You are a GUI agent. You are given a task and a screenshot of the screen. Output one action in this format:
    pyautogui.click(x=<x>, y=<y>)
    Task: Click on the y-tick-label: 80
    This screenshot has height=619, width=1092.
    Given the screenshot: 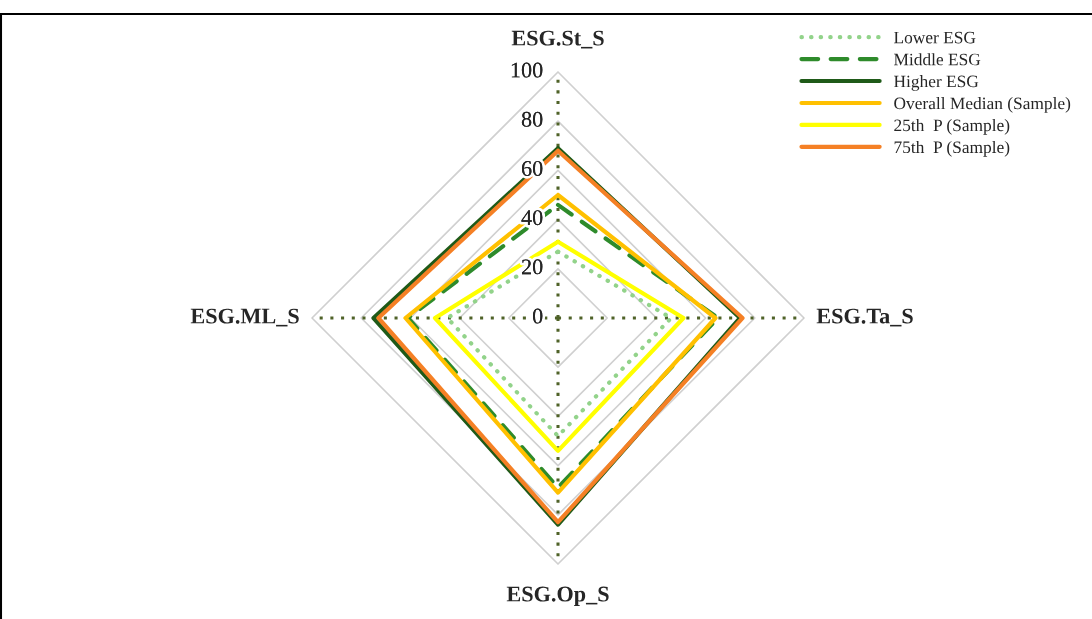 What is the action you would take?
    pyautogui.click(x=532, y=119)
    